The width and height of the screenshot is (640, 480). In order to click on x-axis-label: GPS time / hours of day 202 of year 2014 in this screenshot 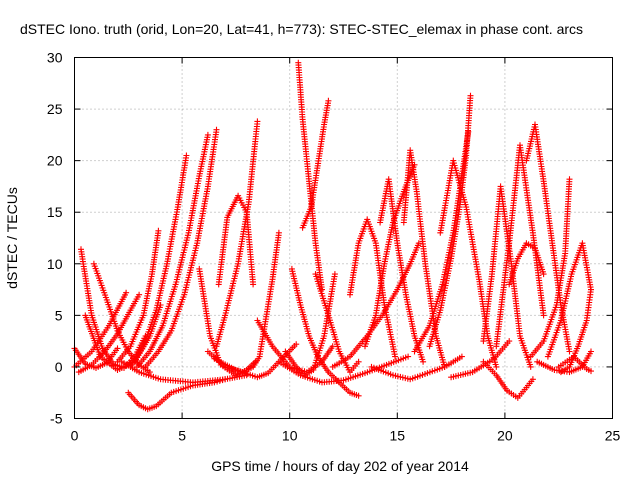, I will do `click(340, 466)`.